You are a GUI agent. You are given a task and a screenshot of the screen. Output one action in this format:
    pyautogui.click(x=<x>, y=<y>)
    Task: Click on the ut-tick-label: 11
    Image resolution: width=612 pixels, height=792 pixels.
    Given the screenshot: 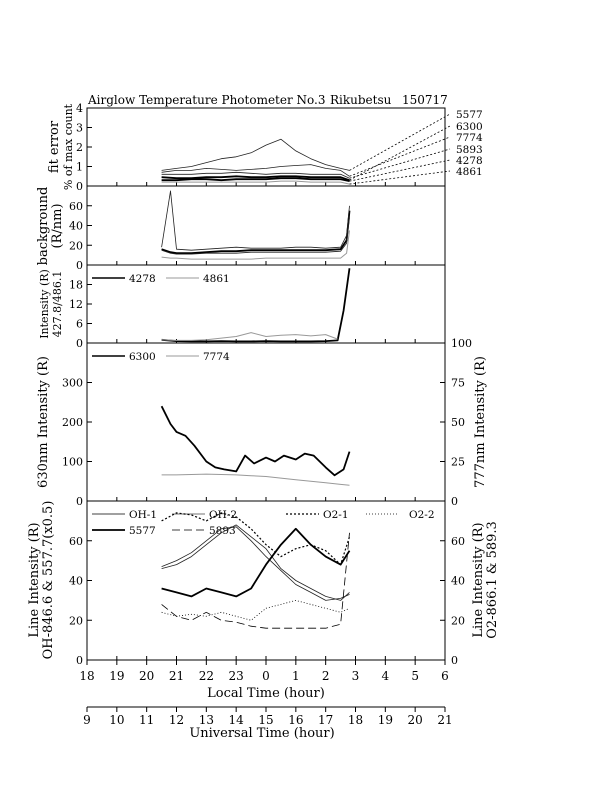 What is the action you would take?
    pyautogui.click(x=146, y=720)
    